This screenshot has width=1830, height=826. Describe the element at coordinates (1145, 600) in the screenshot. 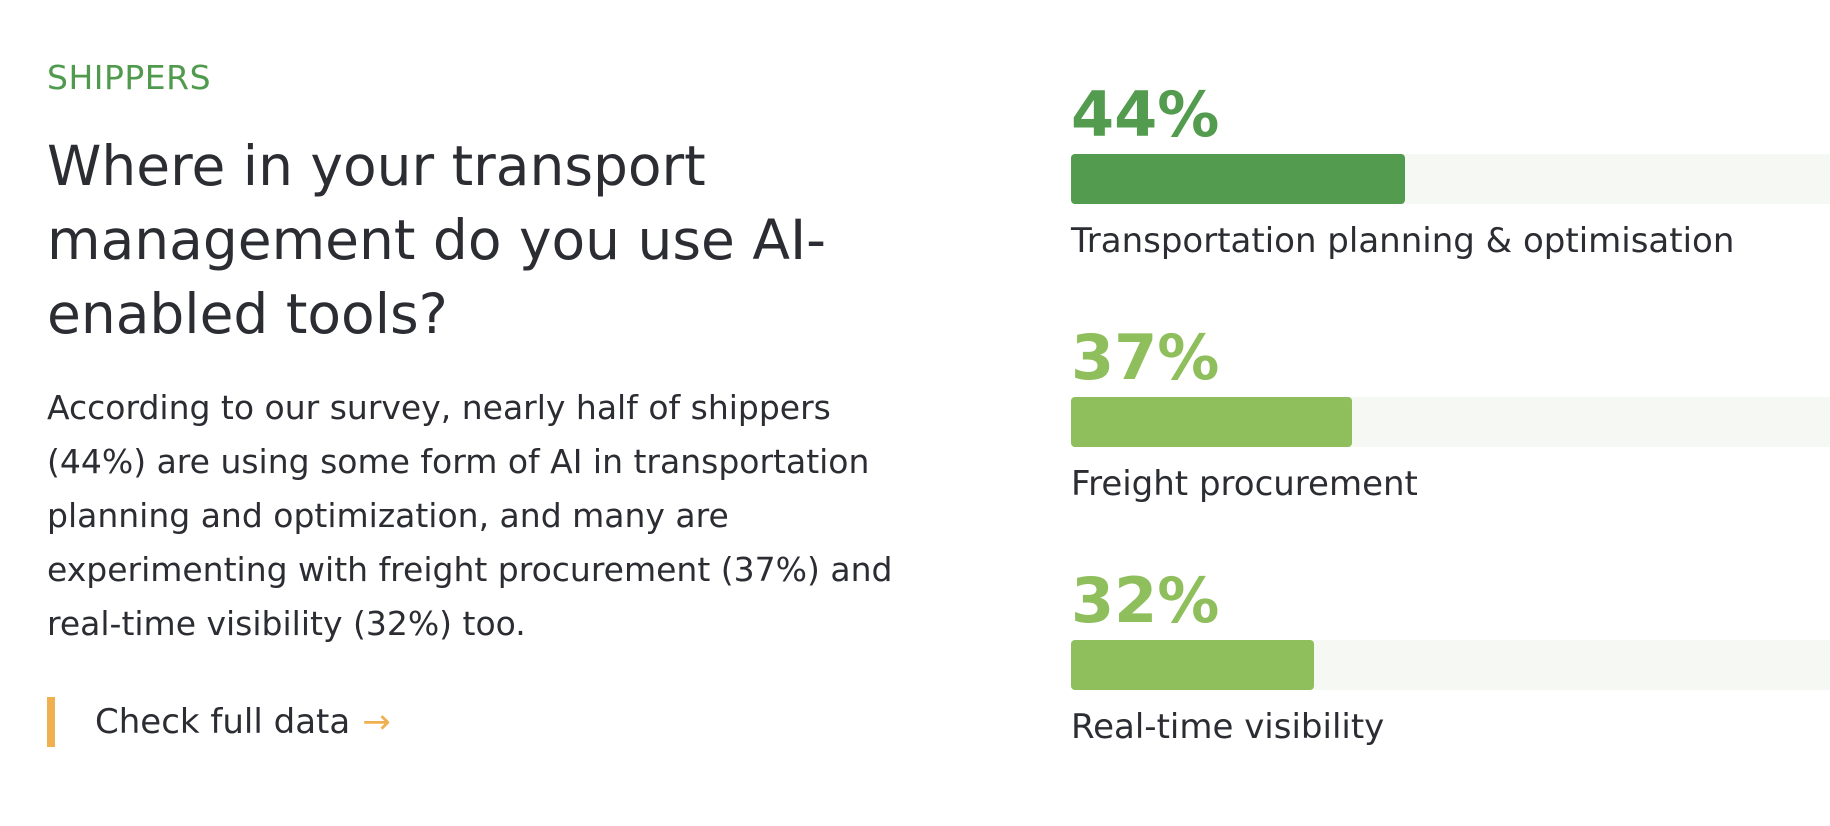

I see `bar-value-label: 32%` at that location.